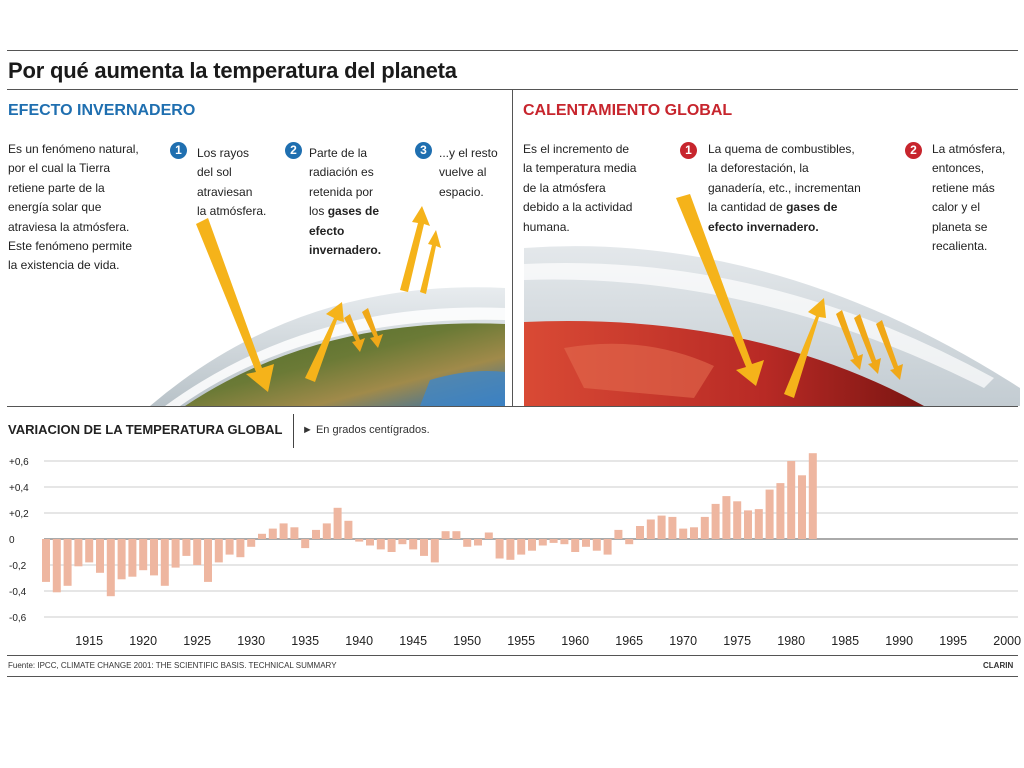  What do you see at coordinates (715, 521) in the screenshot?
I see `bar-1973` at bounding box center [715, 521].